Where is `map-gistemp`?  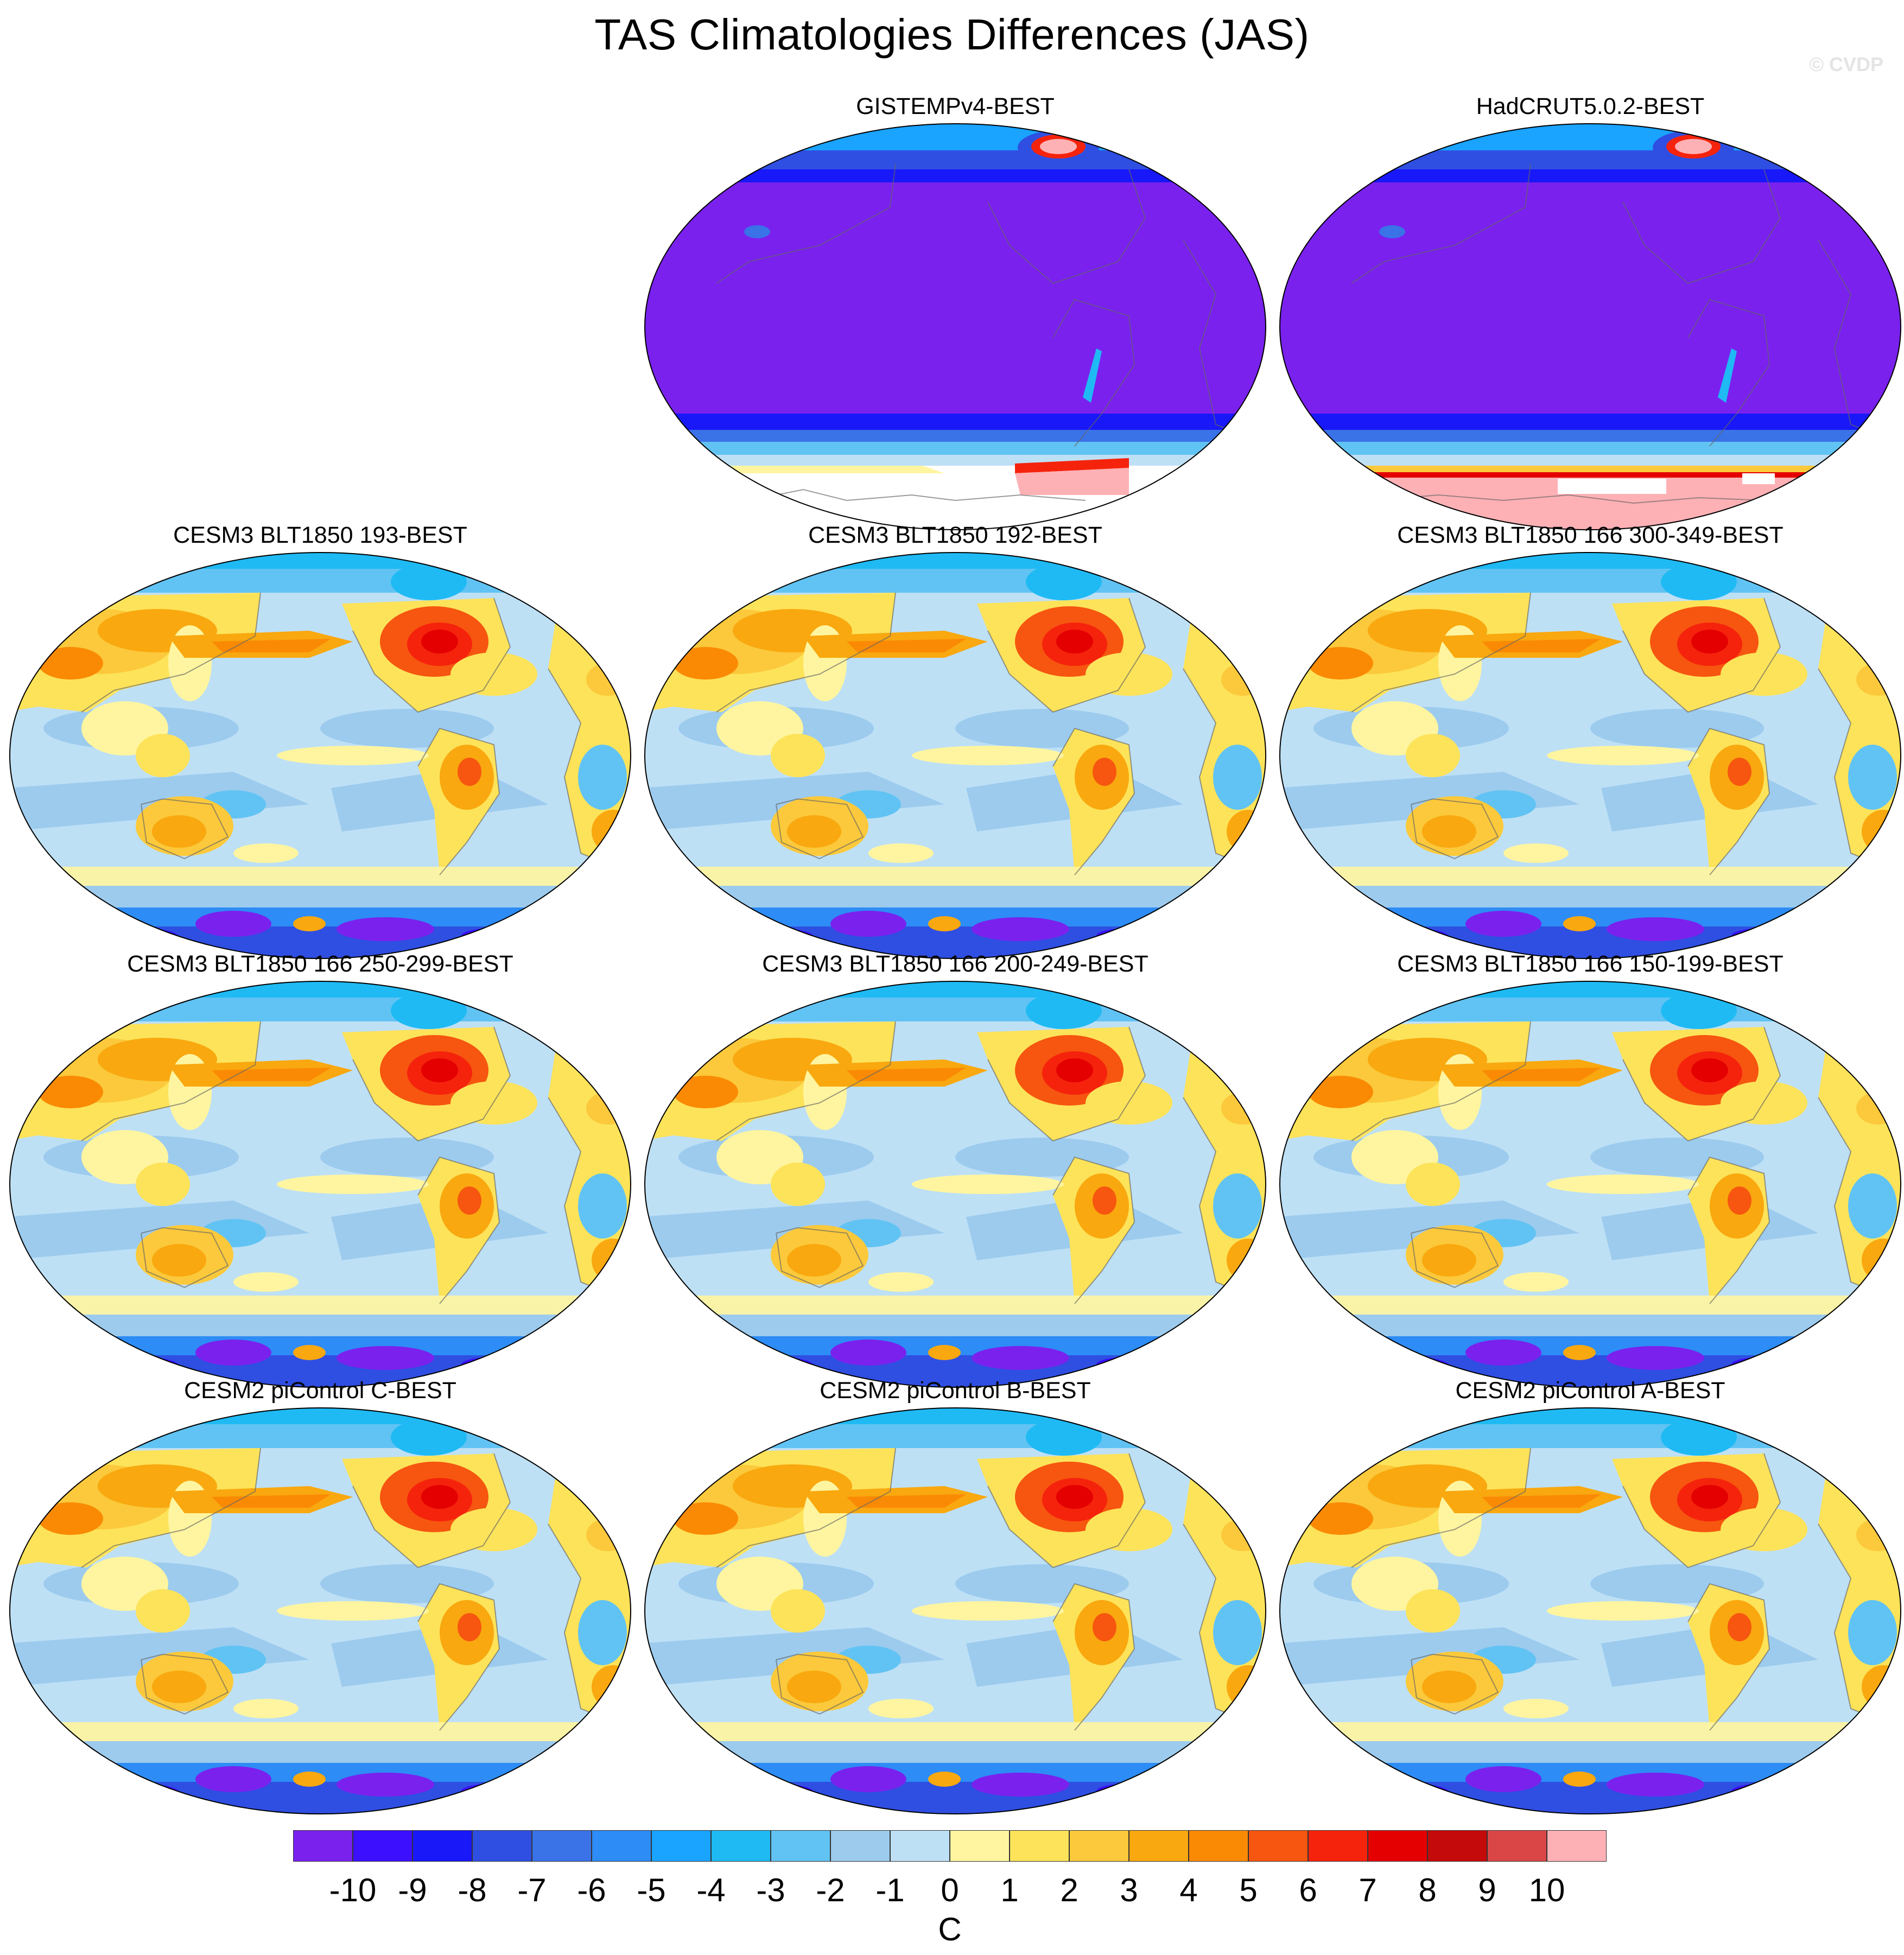
map-gistemp is located at coordinates (955, 326).